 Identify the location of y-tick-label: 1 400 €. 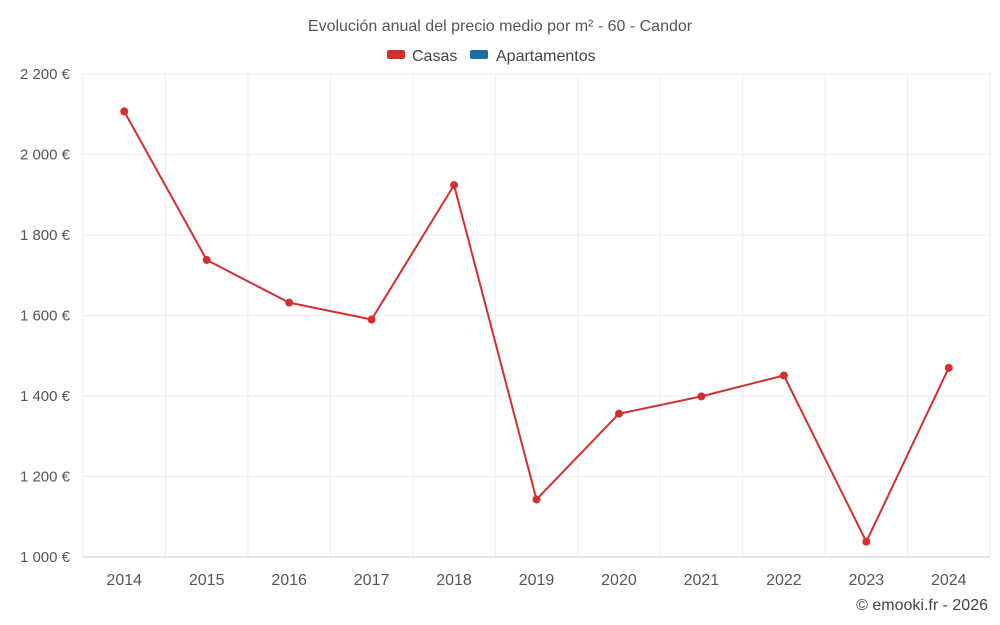
(45, 396).